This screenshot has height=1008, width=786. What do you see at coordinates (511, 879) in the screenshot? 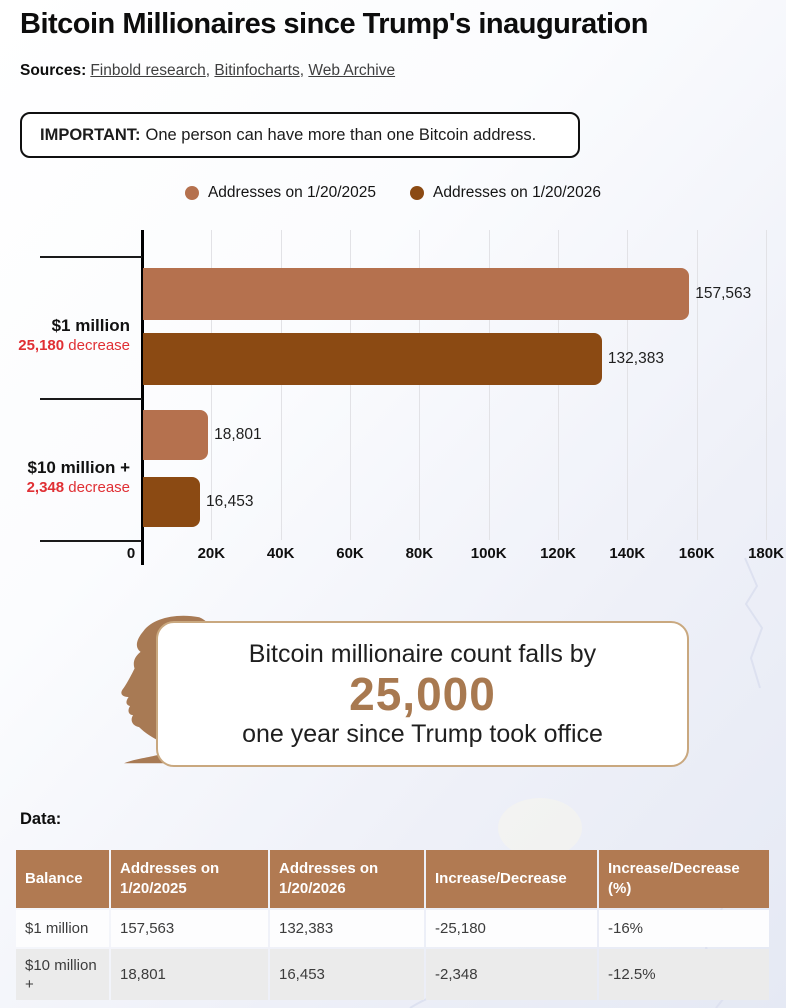
I see `table-header-4: Increase/Decrease` at bounding box center [511, 879].